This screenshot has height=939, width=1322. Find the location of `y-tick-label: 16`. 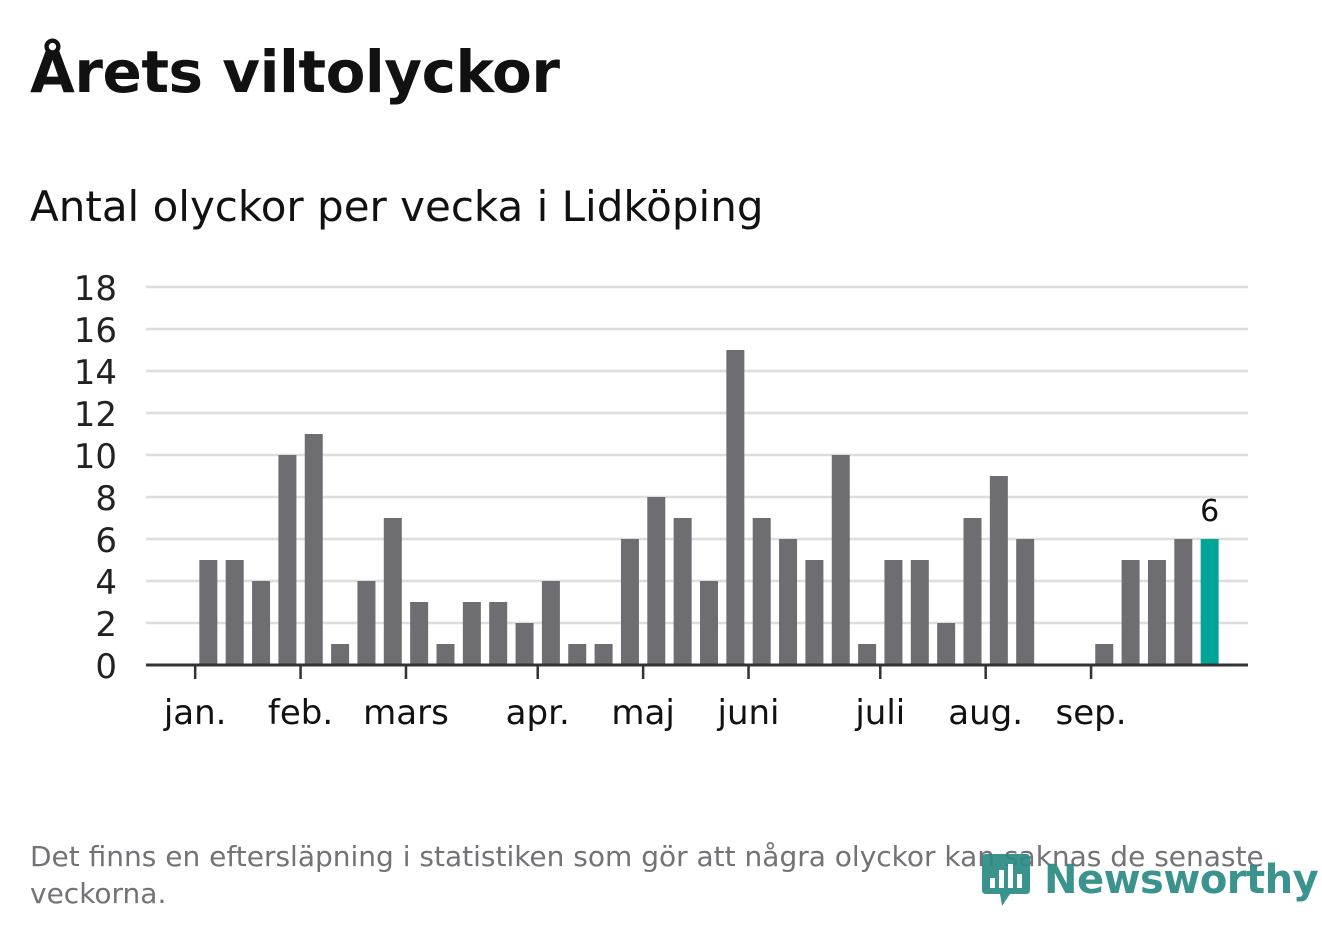

y-tick-label: 16 is located at coordinates (95, 331).